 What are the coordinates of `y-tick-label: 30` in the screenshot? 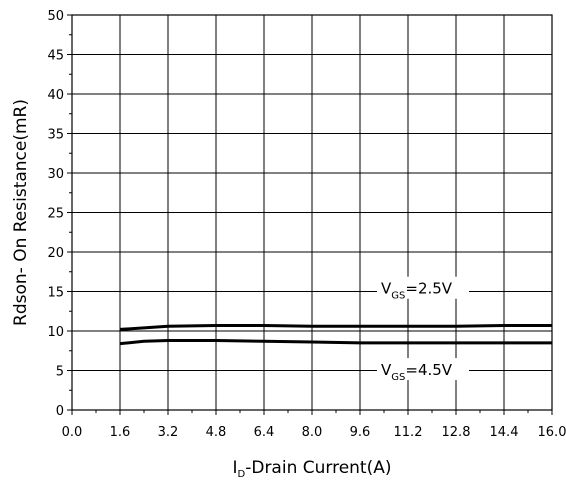 It's located at (55, 174).